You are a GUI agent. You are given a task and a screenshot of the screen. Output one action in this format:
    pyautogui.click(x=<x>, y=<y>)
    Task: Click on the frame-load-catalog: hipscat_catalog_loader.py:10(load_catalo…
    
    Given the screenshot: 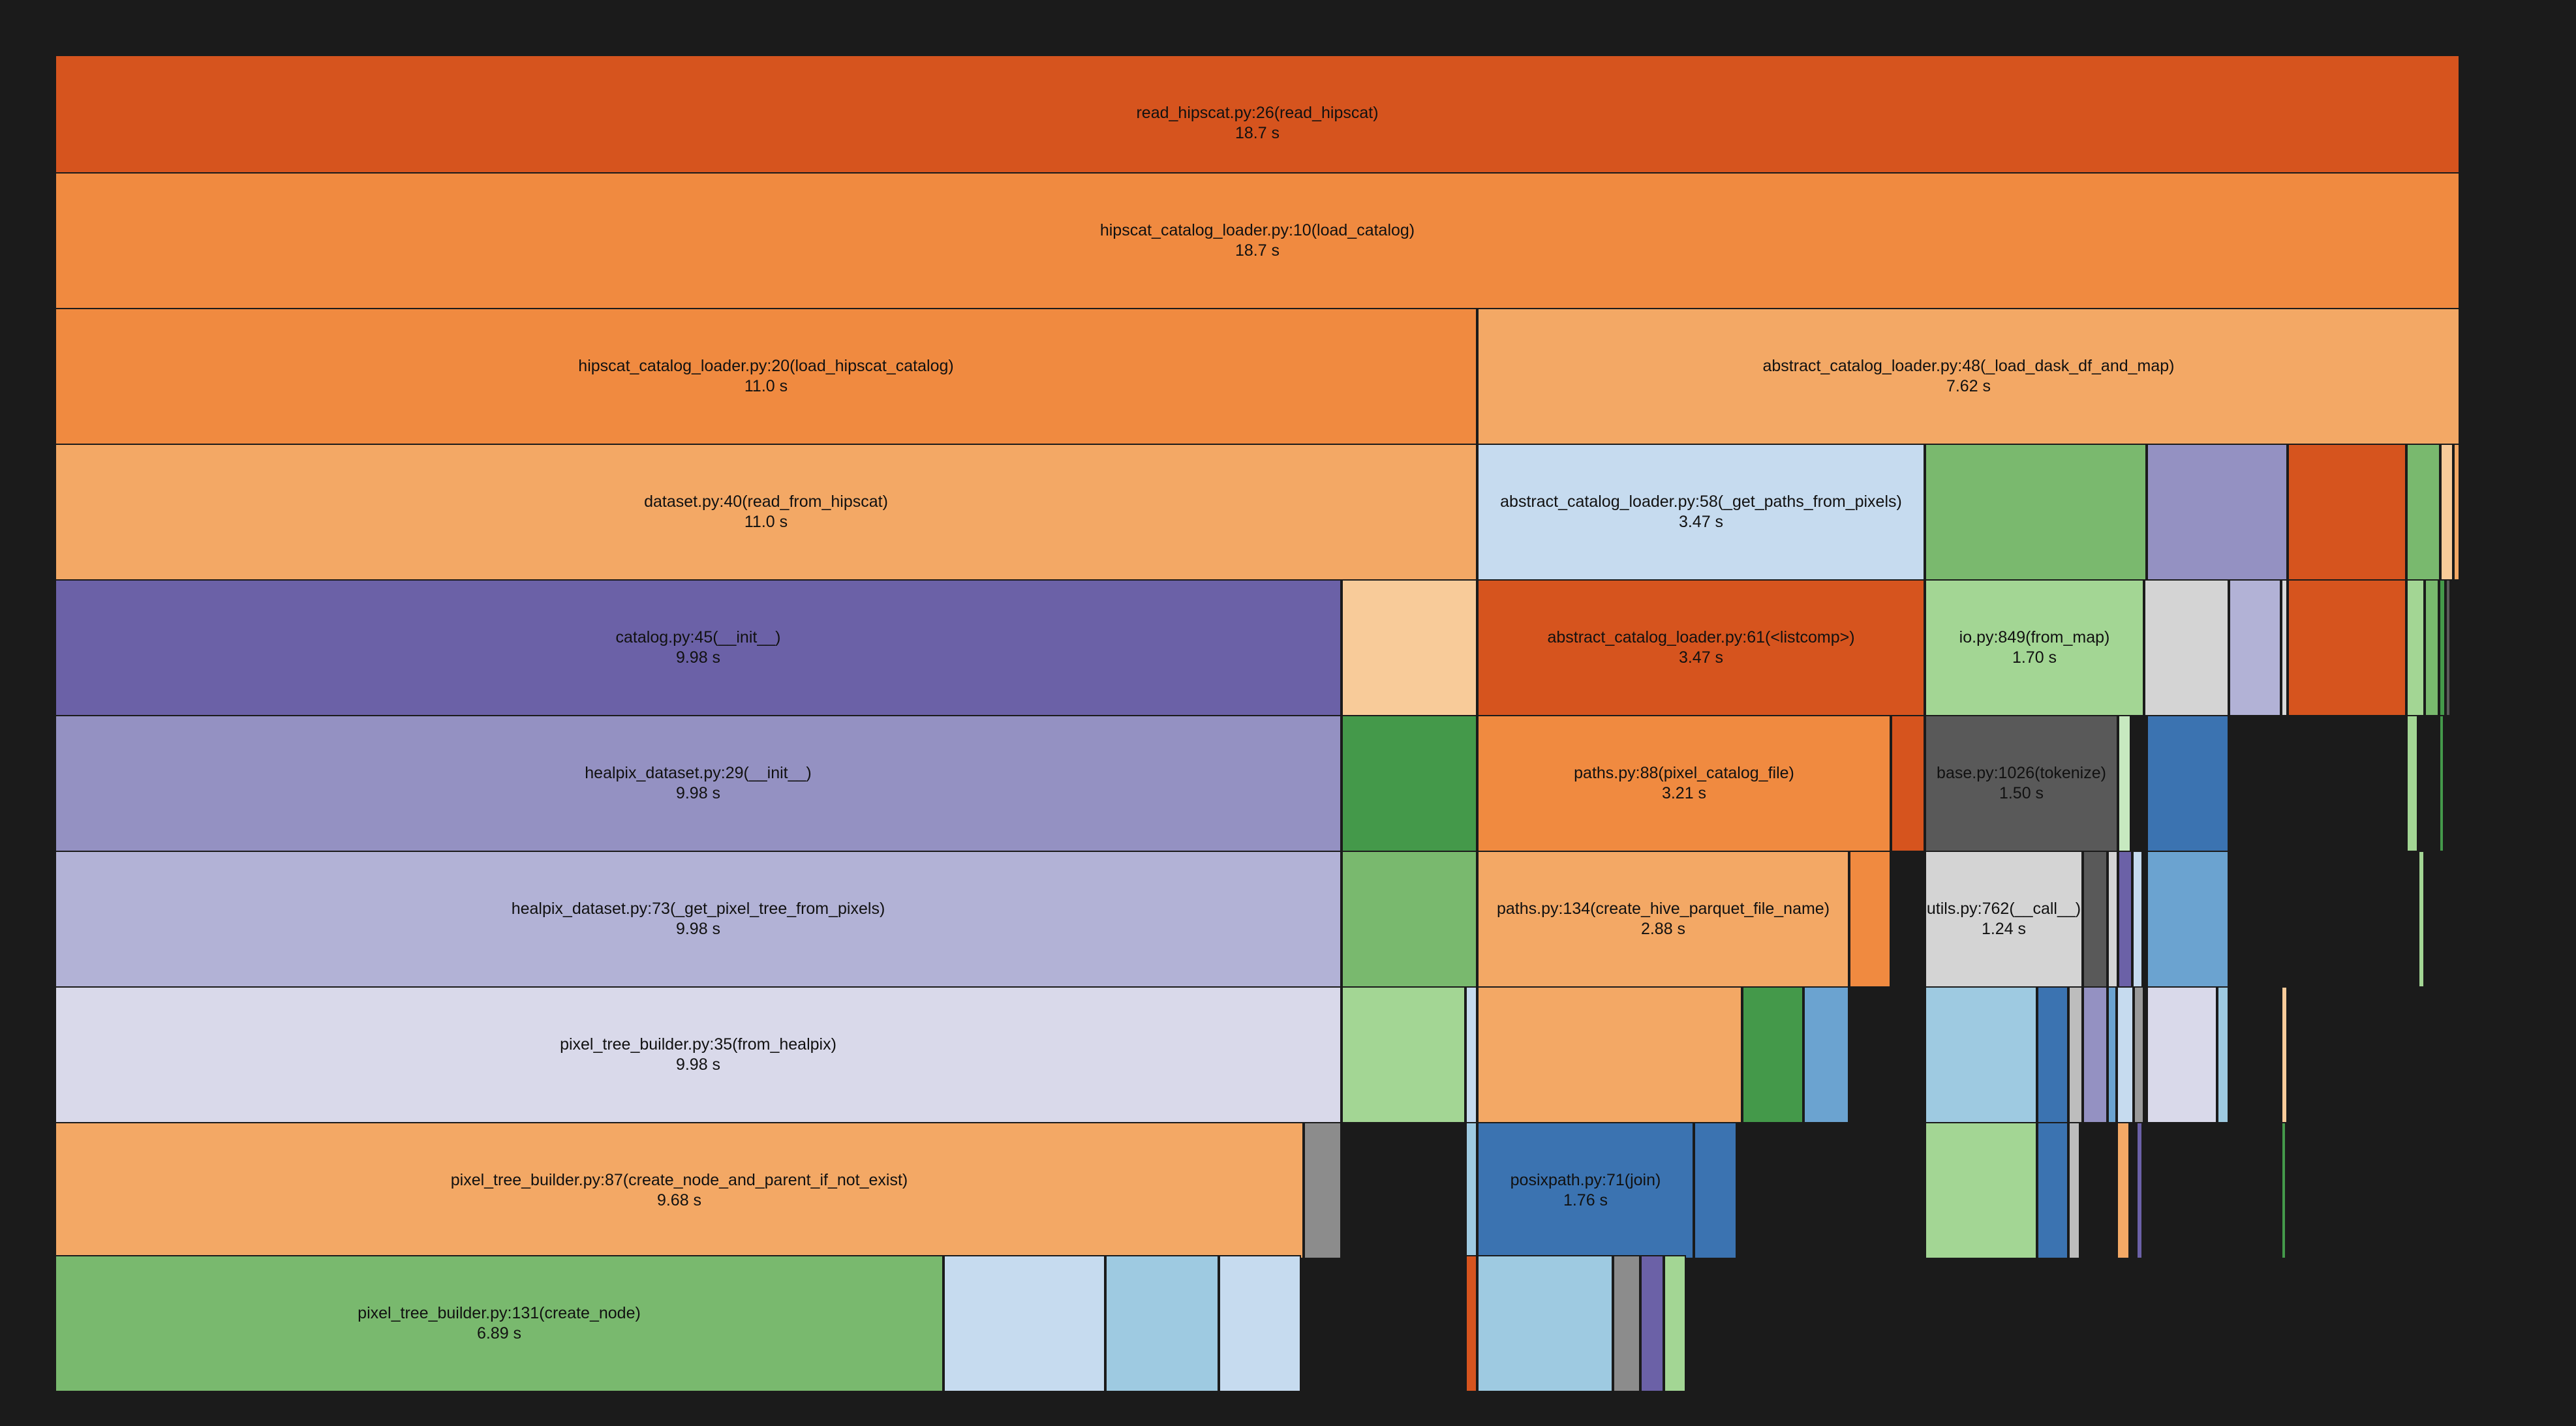 What is the action you would take?
    pyautogui.click(x=1257, y=241)
    